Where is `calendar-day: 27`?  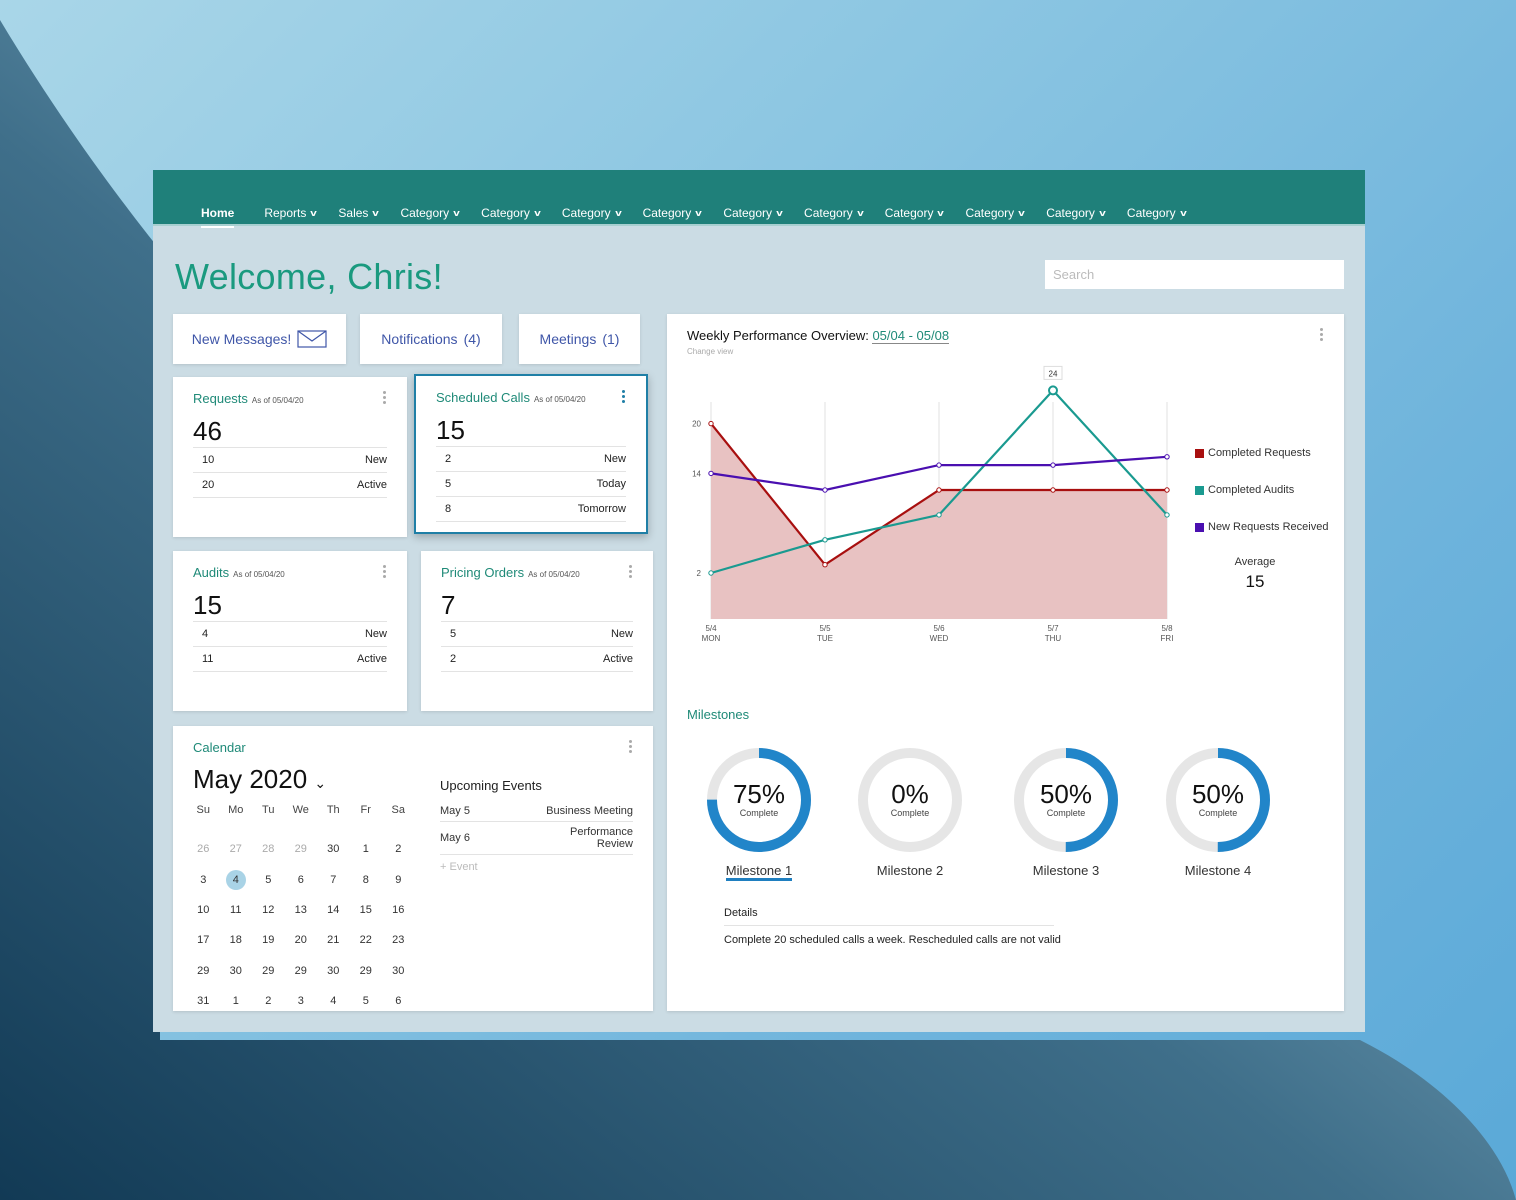
calendar-day: 27 is located at coordinates (236, 849).